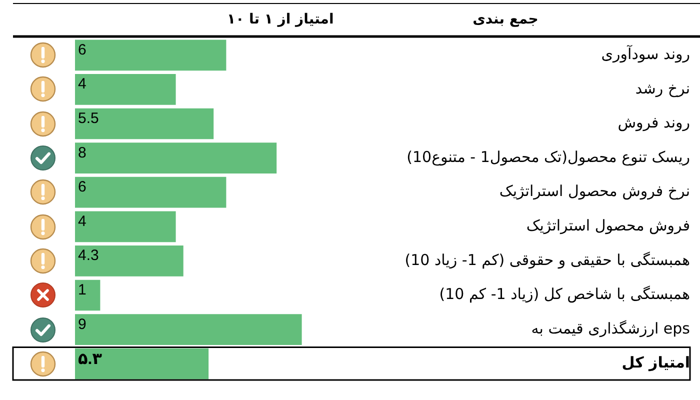  I want to click on y-tick-label: امتیاز کل, so click(656, 363).